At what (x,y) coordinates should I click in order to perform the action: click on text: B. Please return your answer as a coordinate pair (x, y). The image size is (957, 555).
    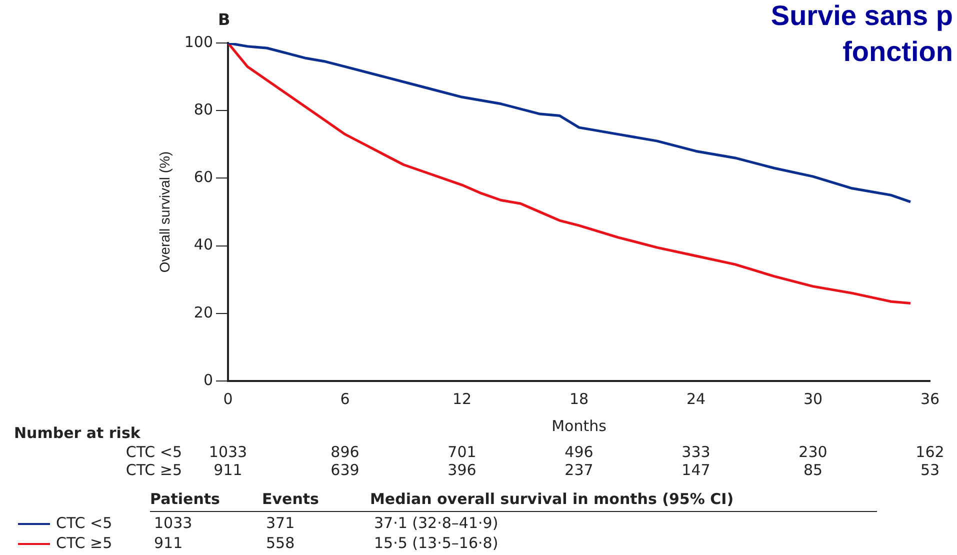
    Looking at the image, I should click on (224, 20).